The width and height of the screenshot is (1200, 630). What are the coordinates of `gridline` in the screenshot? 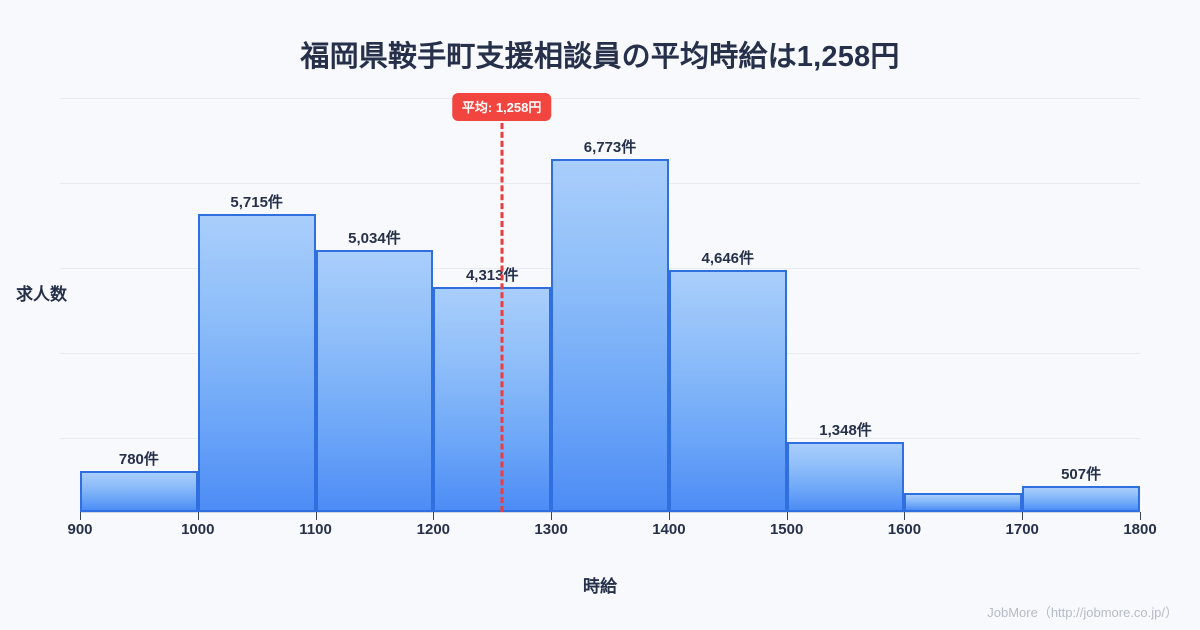 It's located at (600, 98).